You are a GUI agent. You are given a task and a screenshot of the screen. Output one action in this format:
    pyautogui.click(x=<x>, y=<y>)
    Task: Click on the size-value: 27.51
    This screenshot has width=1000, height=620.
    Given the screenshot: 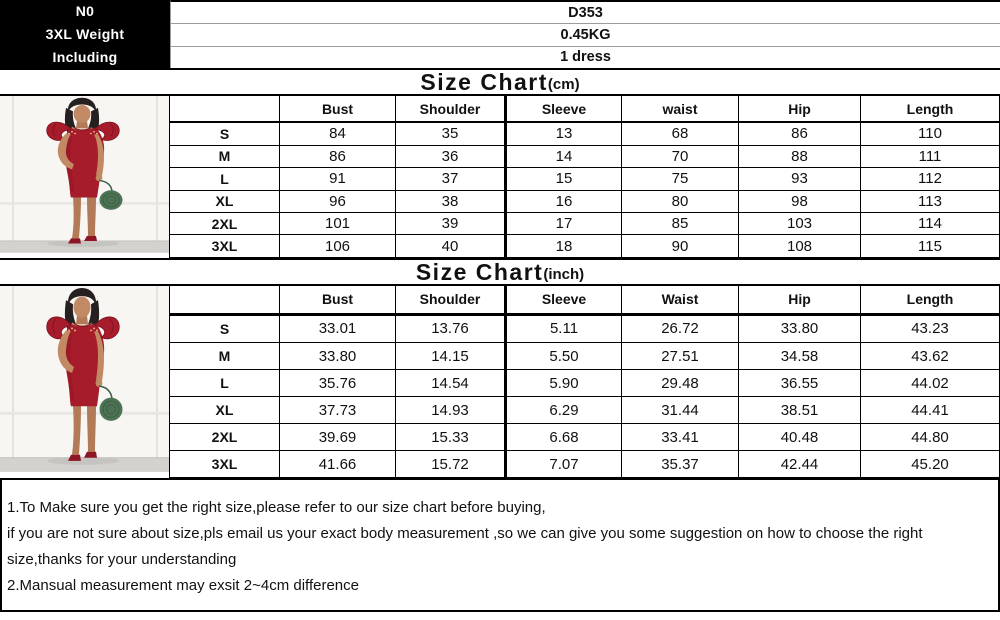 What is the action you would take?
    pyautogui.click(x=680, y=356)
    